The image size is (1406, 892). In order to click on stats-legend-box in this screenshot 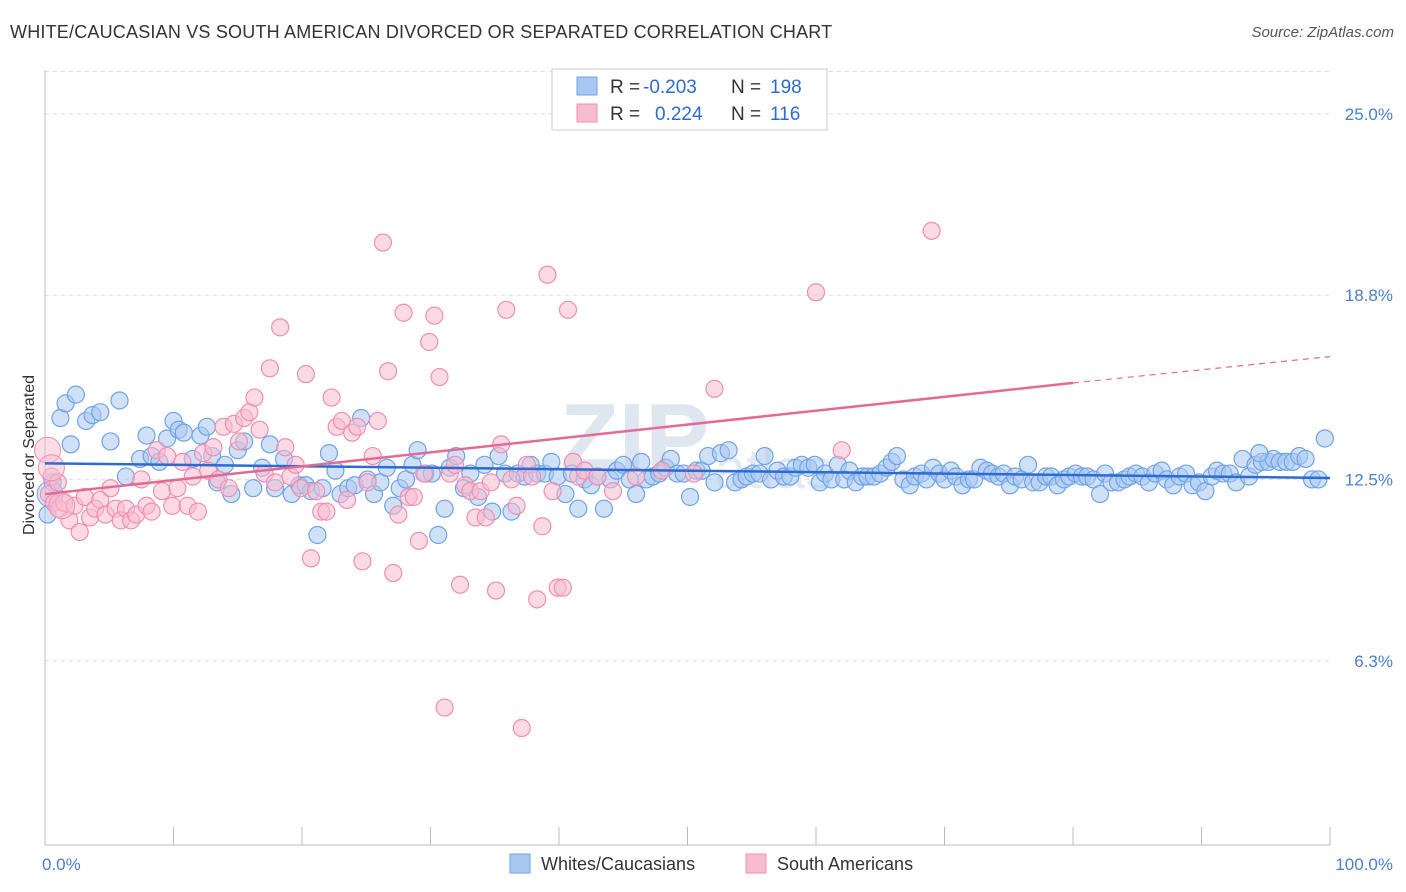, I will do `click(689, 99)`.